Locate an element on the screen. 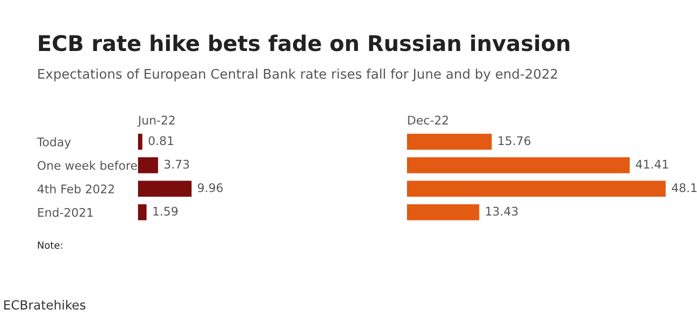 The height and width of the screenshot is (329, 697). data-label: 15.76 is located at coordinates (514, 141).